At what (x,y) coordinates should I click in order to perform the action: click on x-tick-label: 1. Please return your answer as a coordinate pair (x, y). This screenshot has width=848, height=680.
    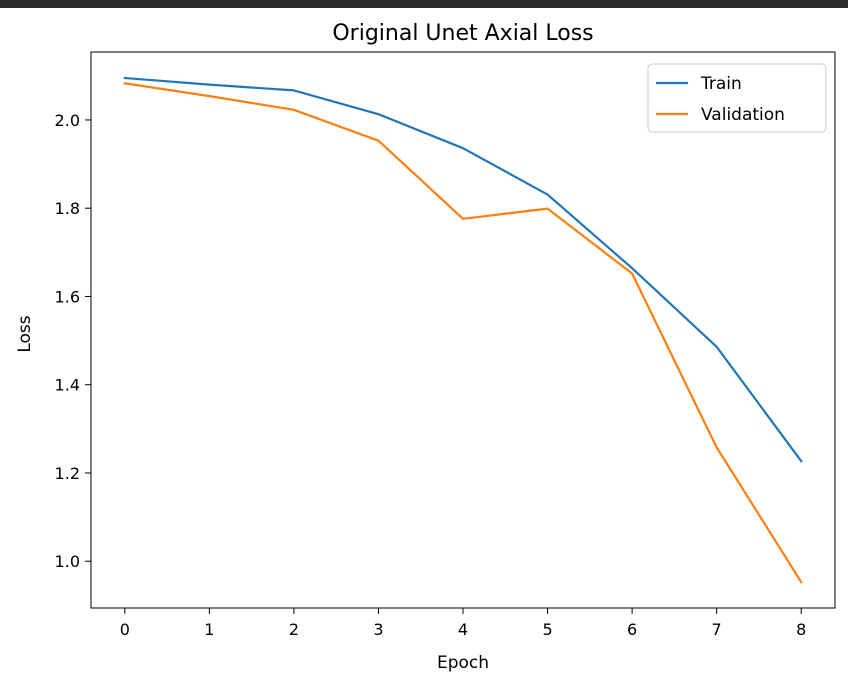
    Looking at the image, I should click on (209, 629).